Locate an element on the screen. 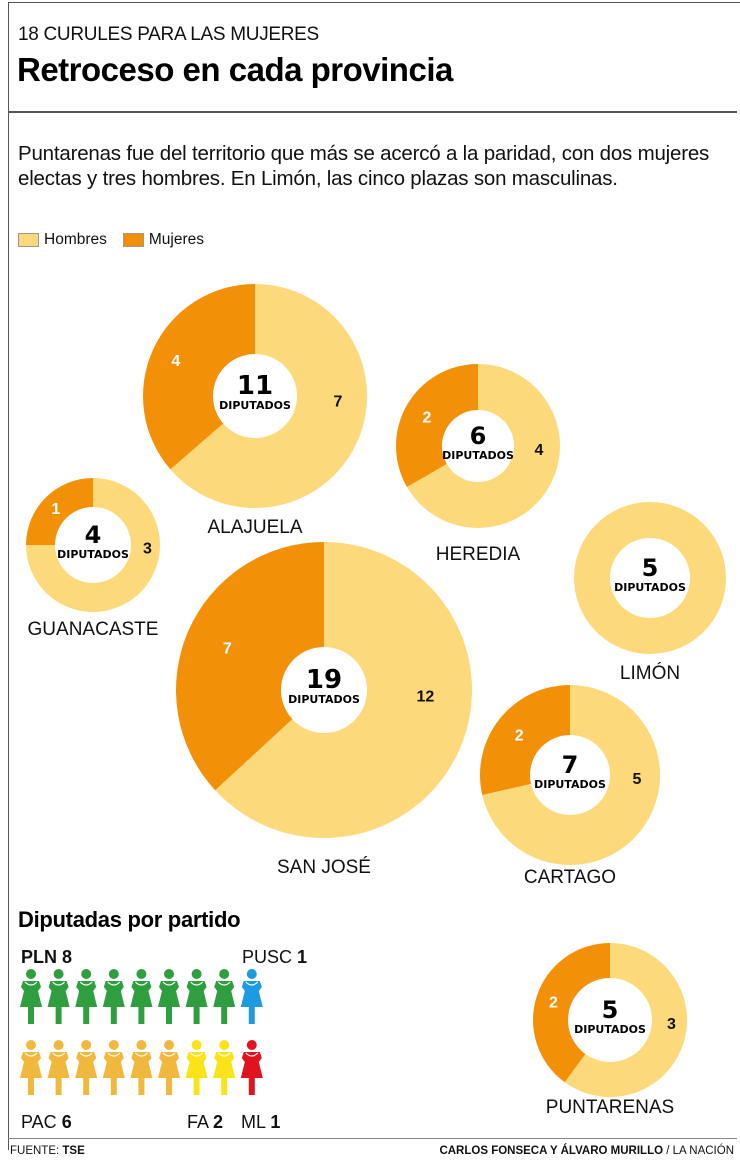 This screenshot has width=740, height=1163. province-name: SAN JOSÉ is located at coordinates (324, 867).